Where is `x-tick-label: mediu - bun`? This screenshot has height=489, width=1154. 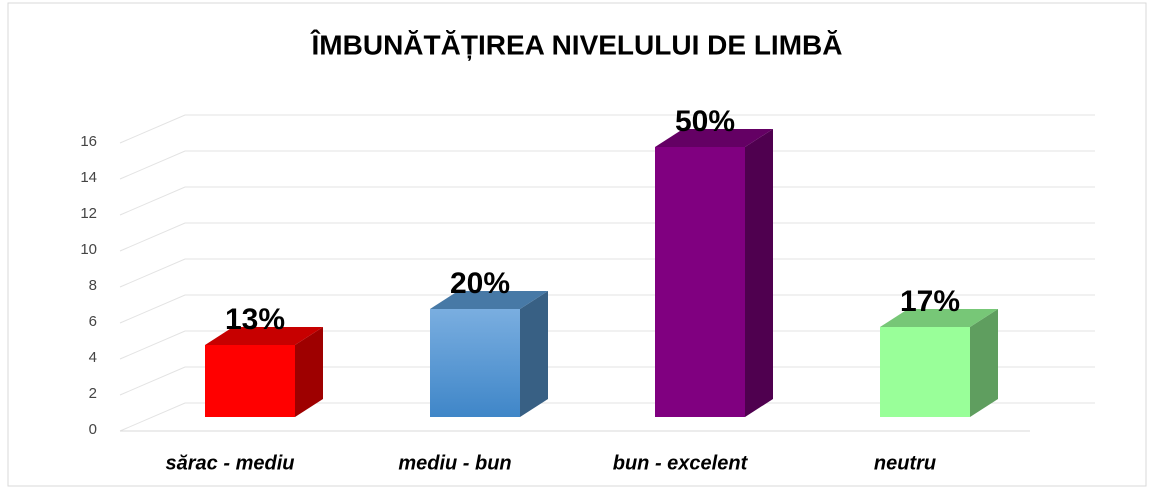 x-tick-label: mediu - bun is located at coordinates (454, 463).